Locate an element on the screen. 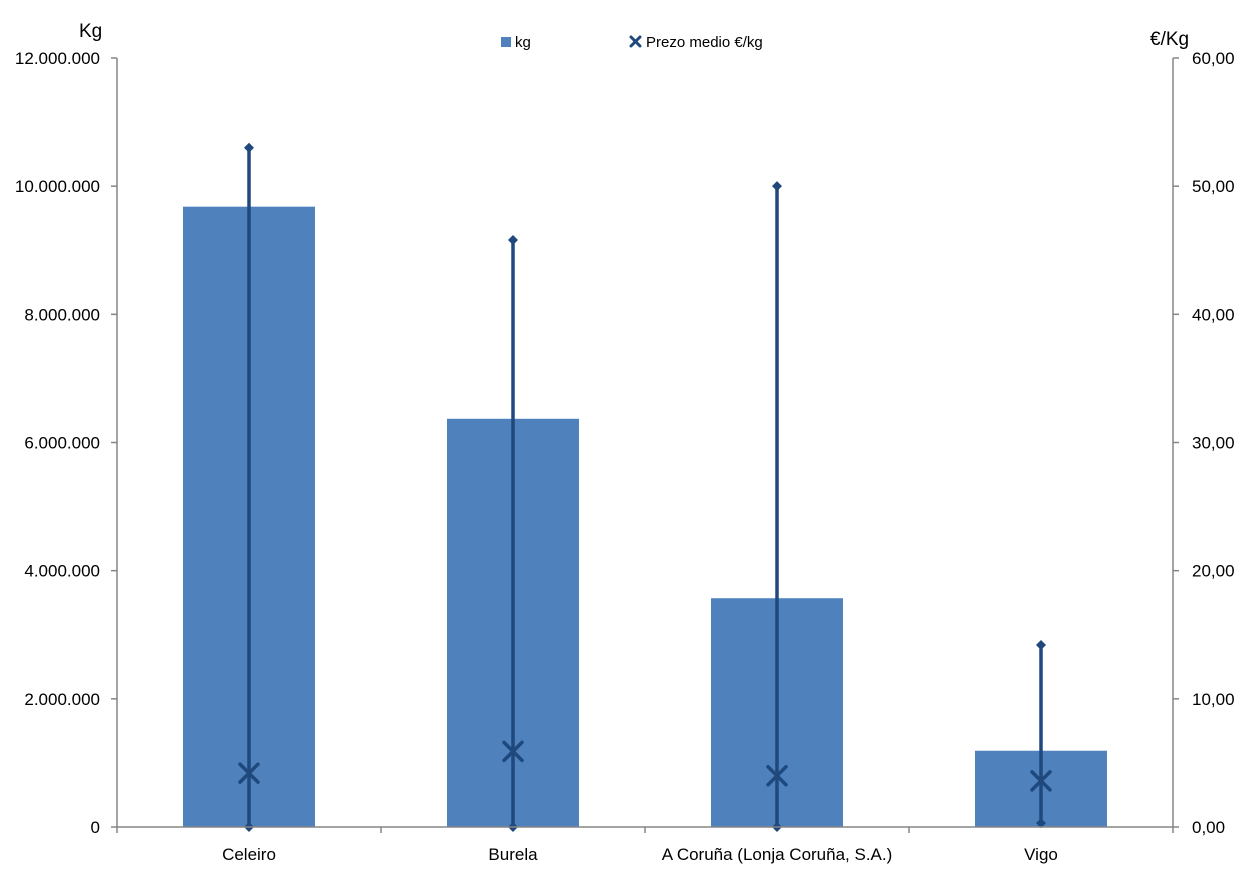  legend: kg Prezo medio €/kg is located at coordinates (632, 42).